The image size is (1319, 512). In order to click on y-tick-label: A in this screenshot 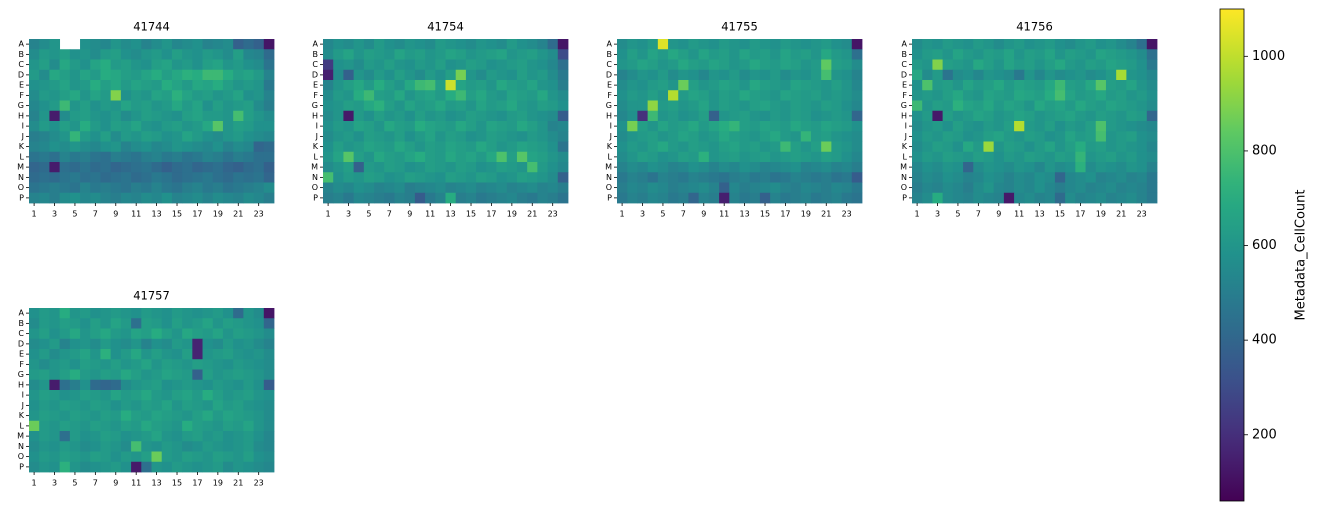, I will do `click(316, 44)`.